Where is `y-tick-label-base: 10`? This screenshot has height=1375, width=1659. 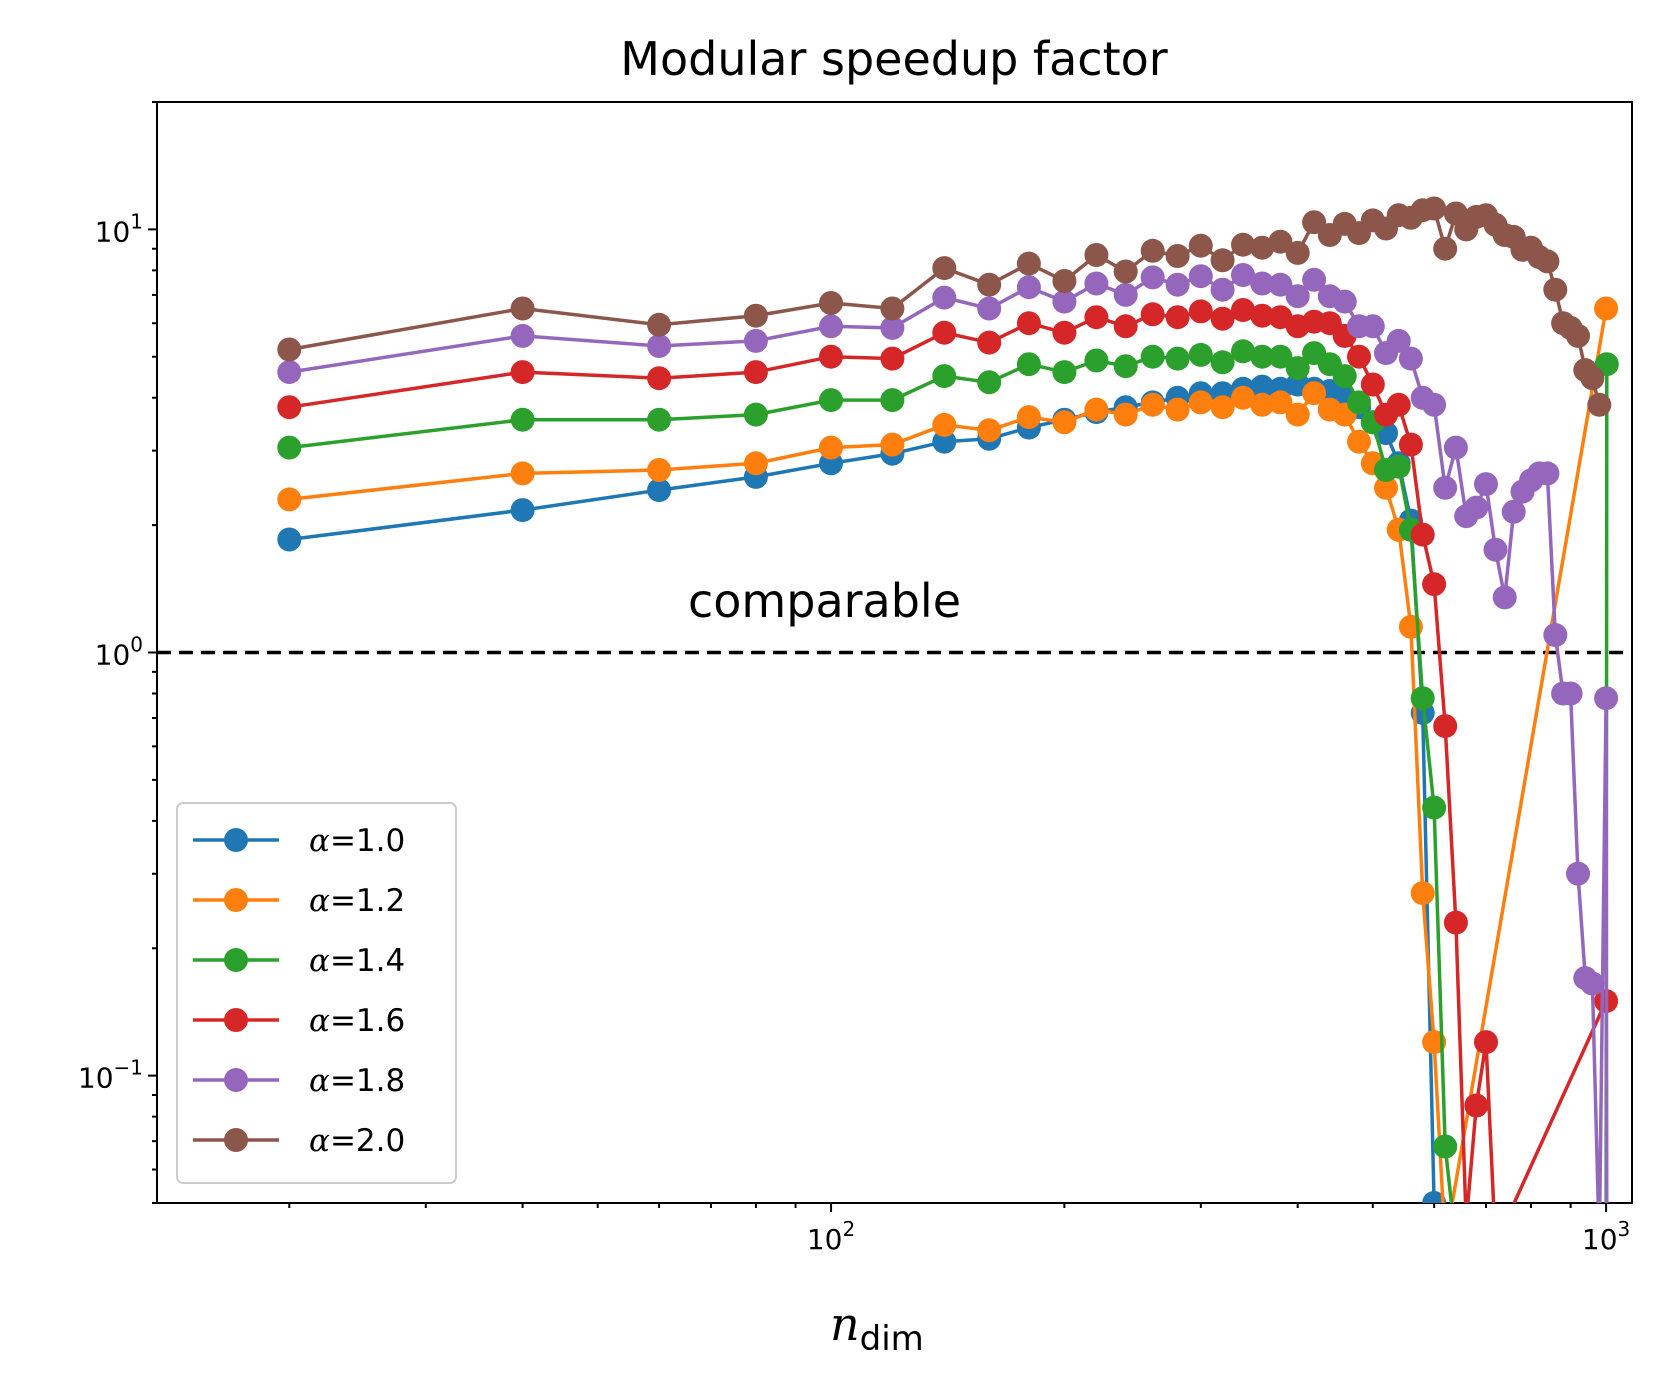
y-tick-label-base: 10 is located at coordinates (113, 655).